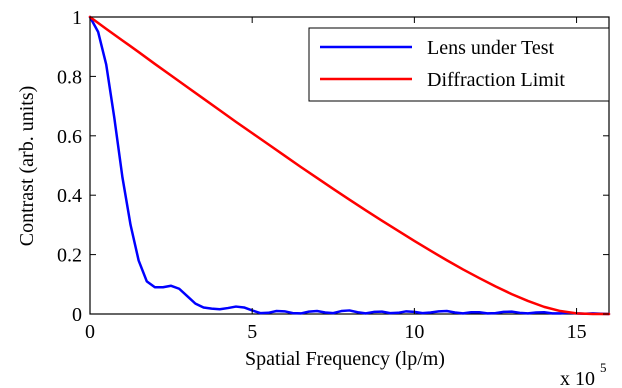  What do you see at coordinates (69, 196) in the screenshot?
I see `y-tick-label: 0.4` at bounding box center [69, 196].